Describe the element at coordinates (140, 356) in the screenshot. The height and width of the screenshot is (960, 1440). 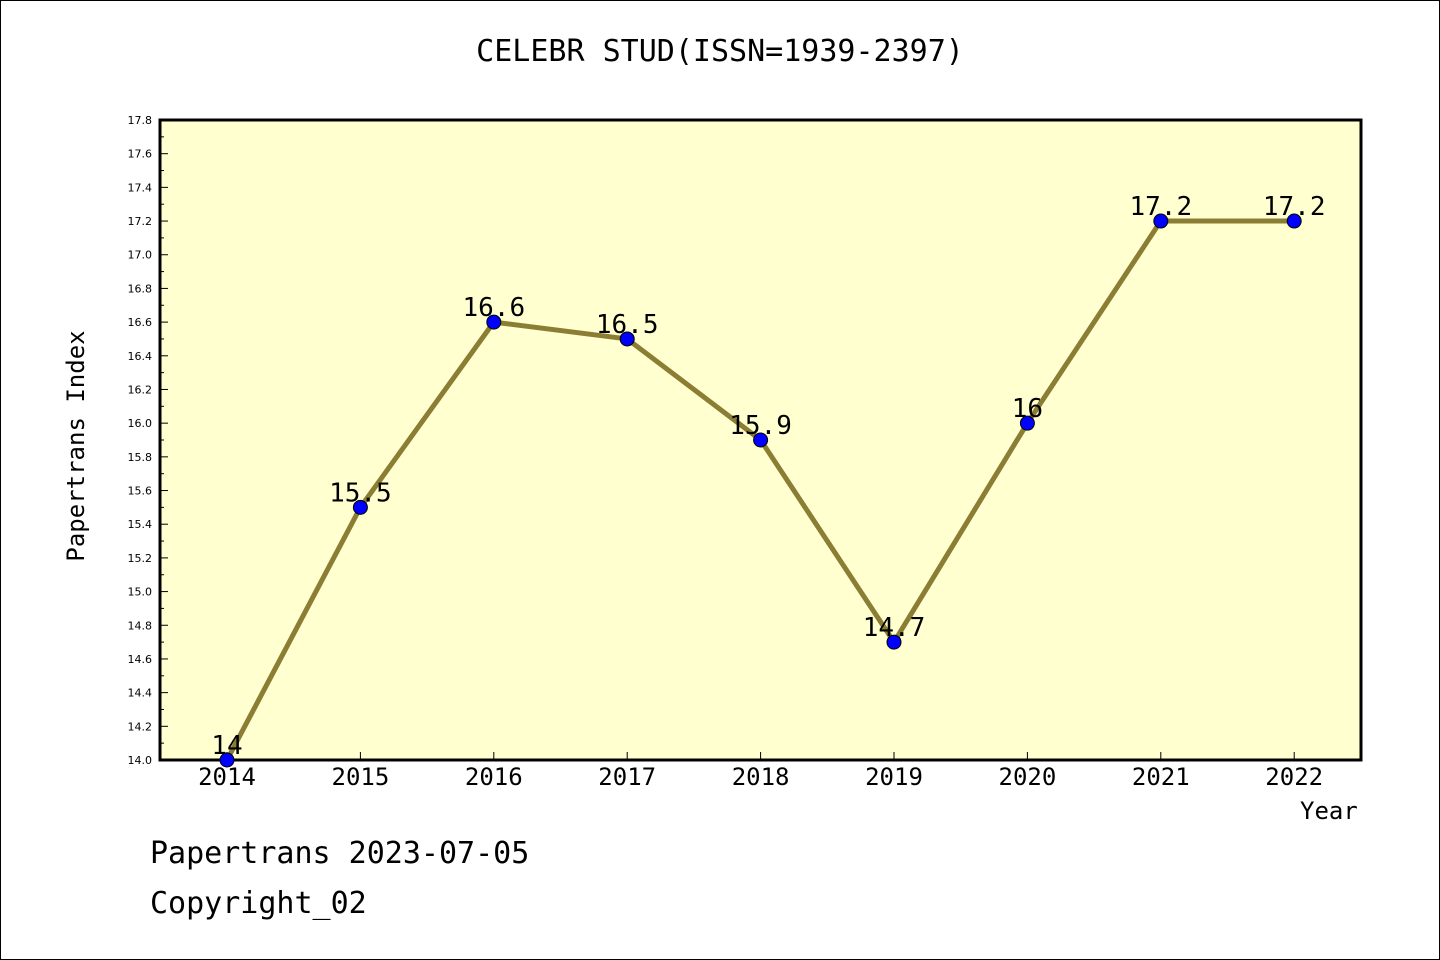
I see `y-tick-label: 16.4` at that location.